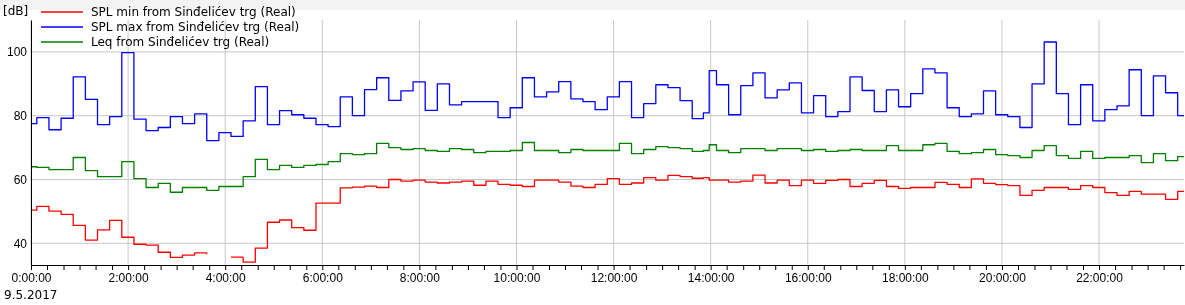 The width and height of the screenshot is (1185, 305). Describe the element at coordinates (517, 277) in the screenshot. I see `x-tick-label: 10:00:00` at that location.